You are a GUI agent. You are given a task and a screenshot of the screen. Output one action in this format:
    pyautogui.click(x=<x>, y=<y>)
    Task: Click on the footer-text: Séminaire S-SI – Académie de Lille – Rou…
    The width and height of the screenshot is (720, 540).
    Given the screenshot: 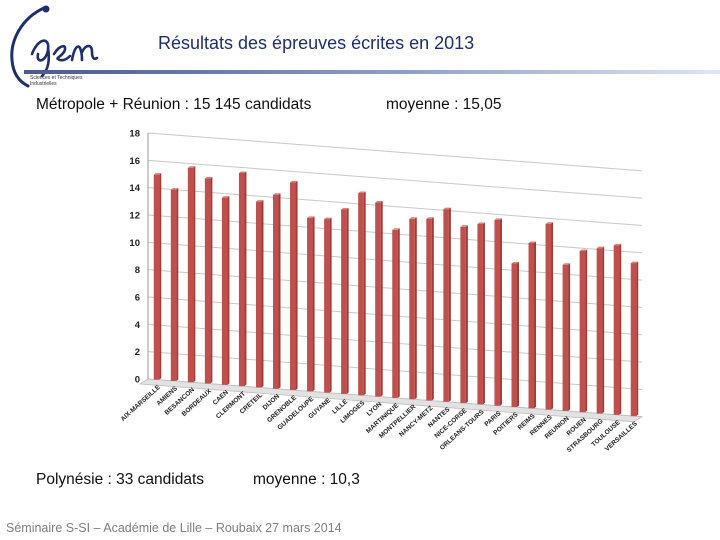 What is the action you would take?
    pyautogui.click(x=174, y=528)
    